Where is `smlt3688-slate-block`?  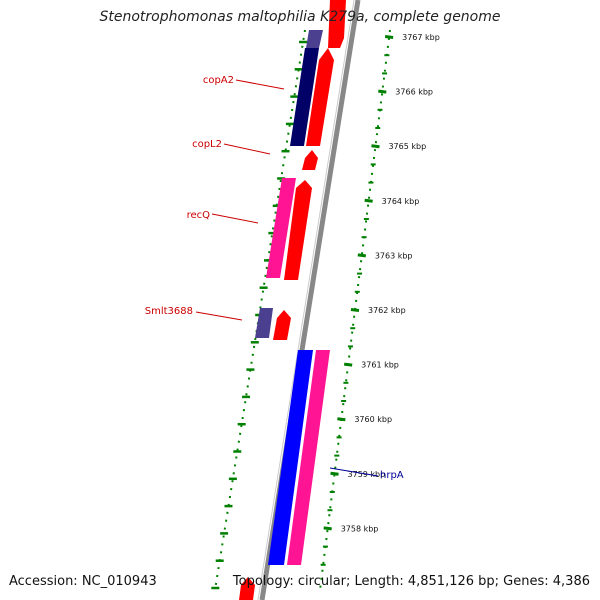 smlt3688-slate-block is located at coordinates (264, 323).